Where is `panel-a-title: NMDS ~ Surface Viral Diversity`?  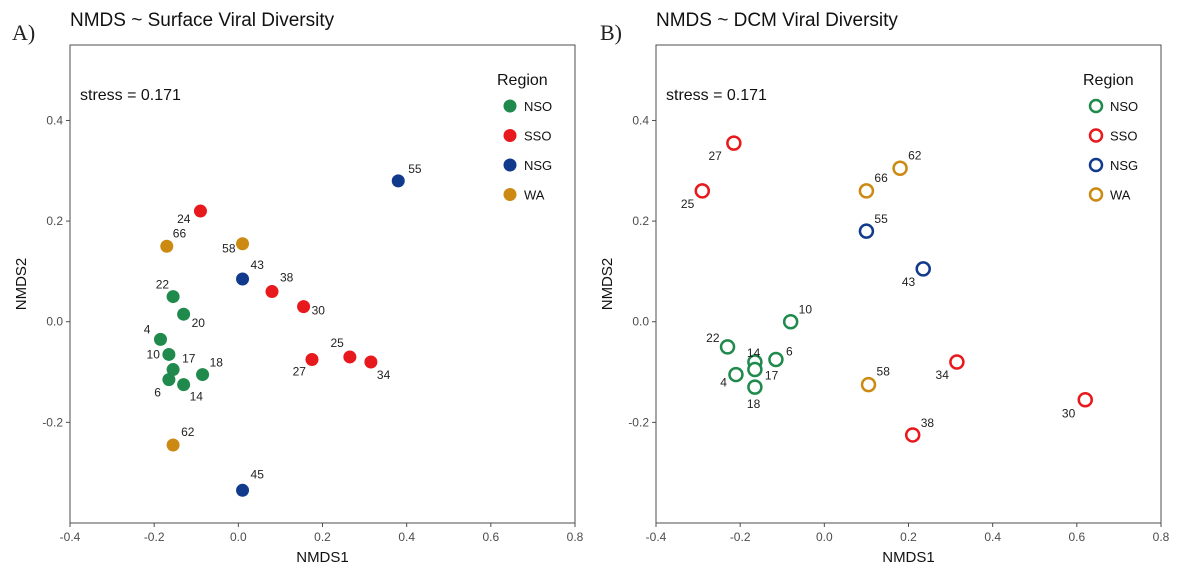
panel-a-title: NMDS ~ Surface Viral Diversity is located at coordinates (202, 20).